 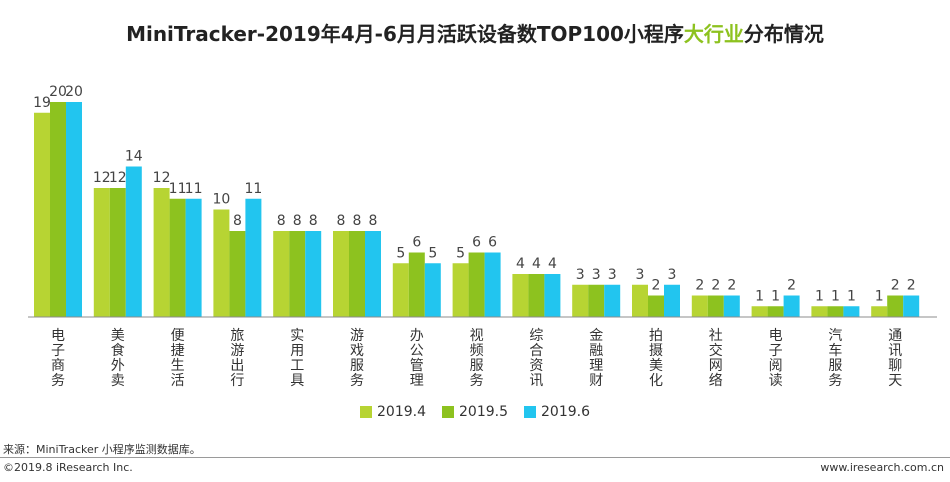 What do you see at coordinates (401, 412) in the screenshot?
I see `legend-label: 2019.4` at bounding box center [401, 412].